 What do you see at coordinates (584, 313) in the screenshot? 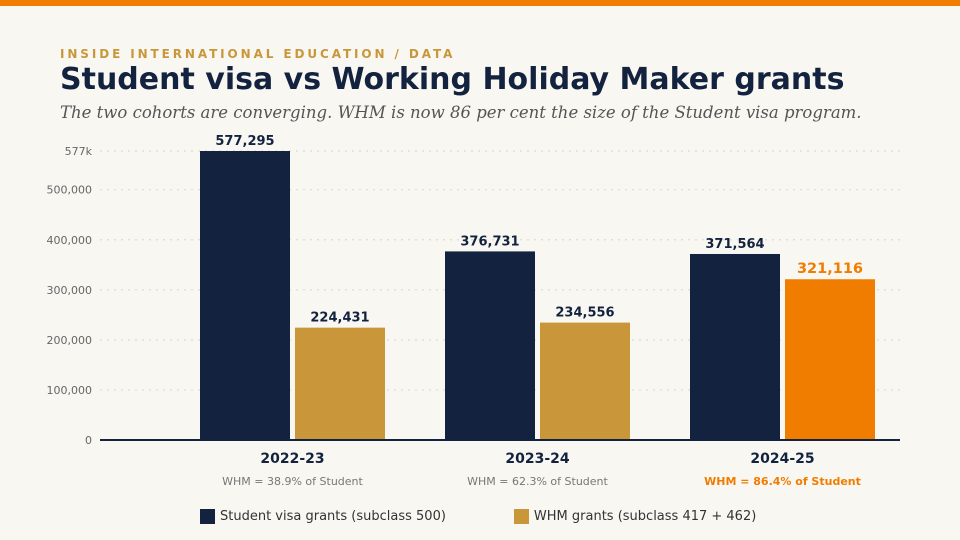
I see `data-label: 234,556` at bounding box center [584, 313].